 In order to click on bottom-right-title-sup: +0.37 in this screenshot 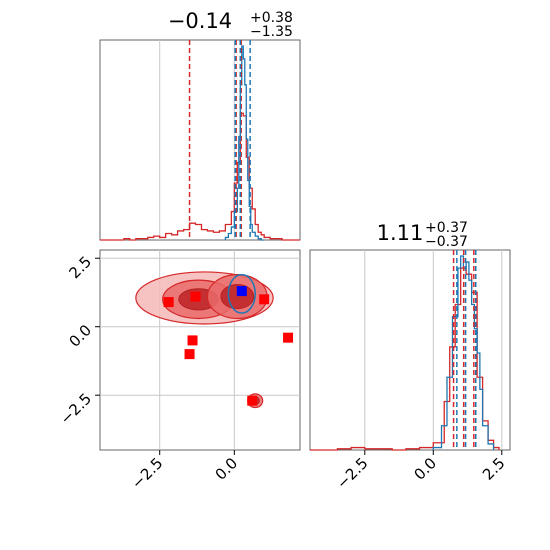, I will do `click(446, 228)`.